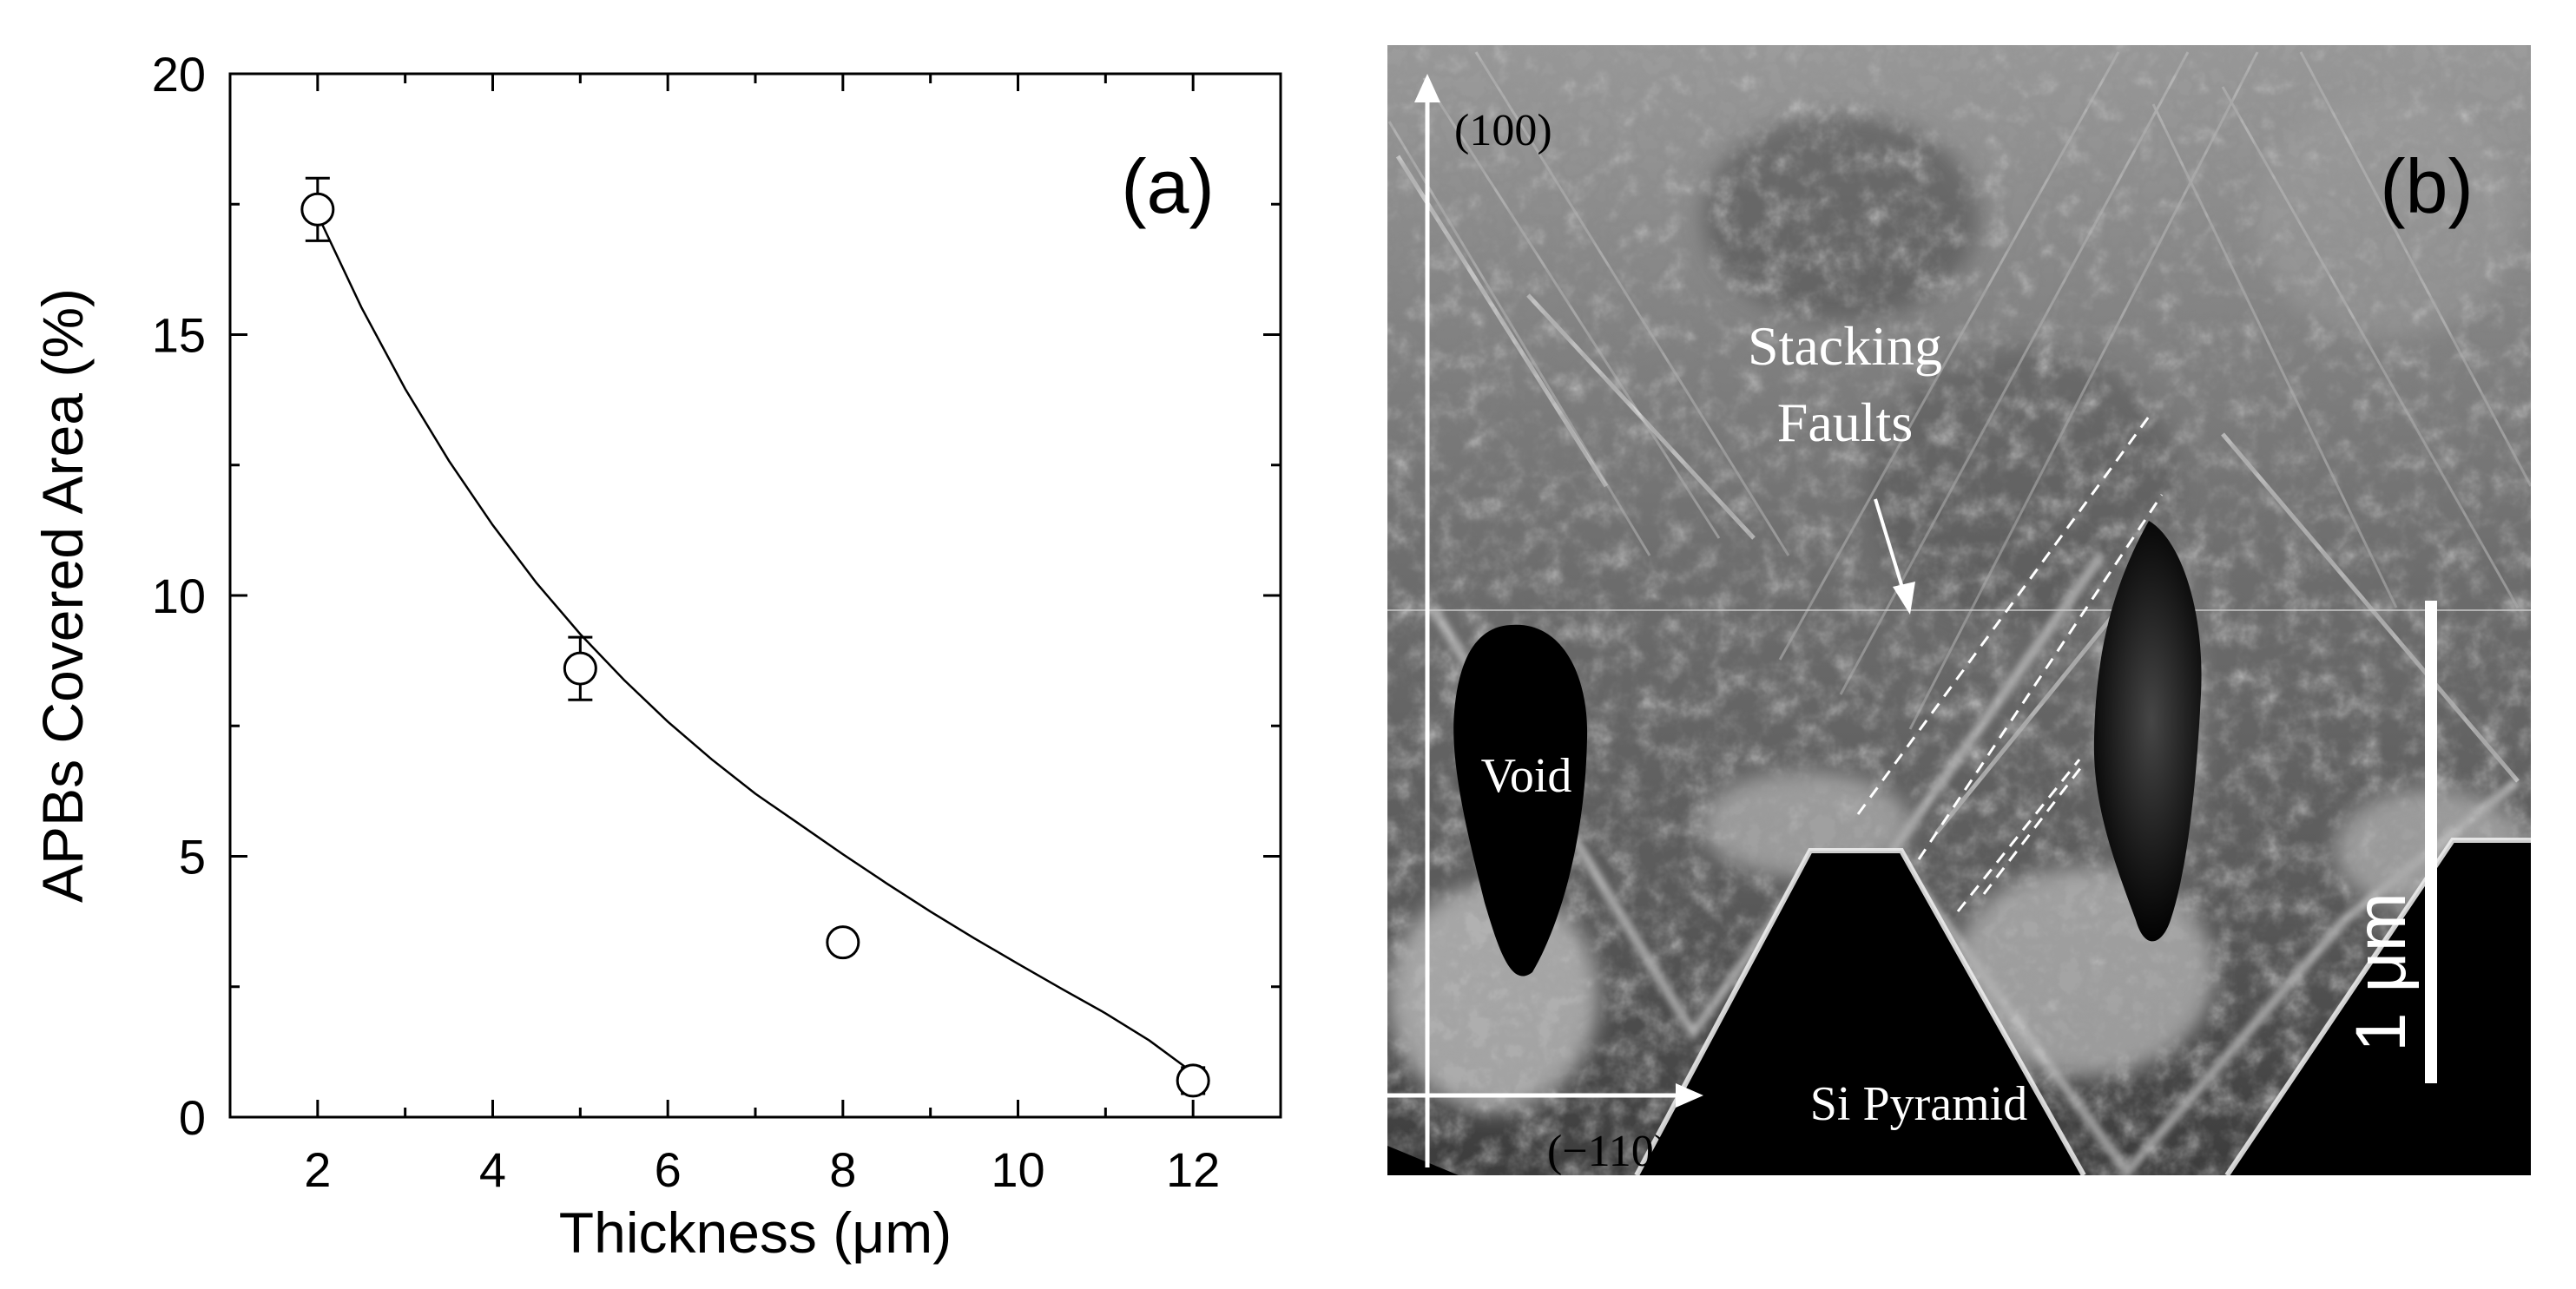 The image size is (2576, 1289). What do you see at coordinates (62, 595) in the screenshot?
I see `y-axis-label: APBs Covered Area (%)` at bounding box center [62, 595].